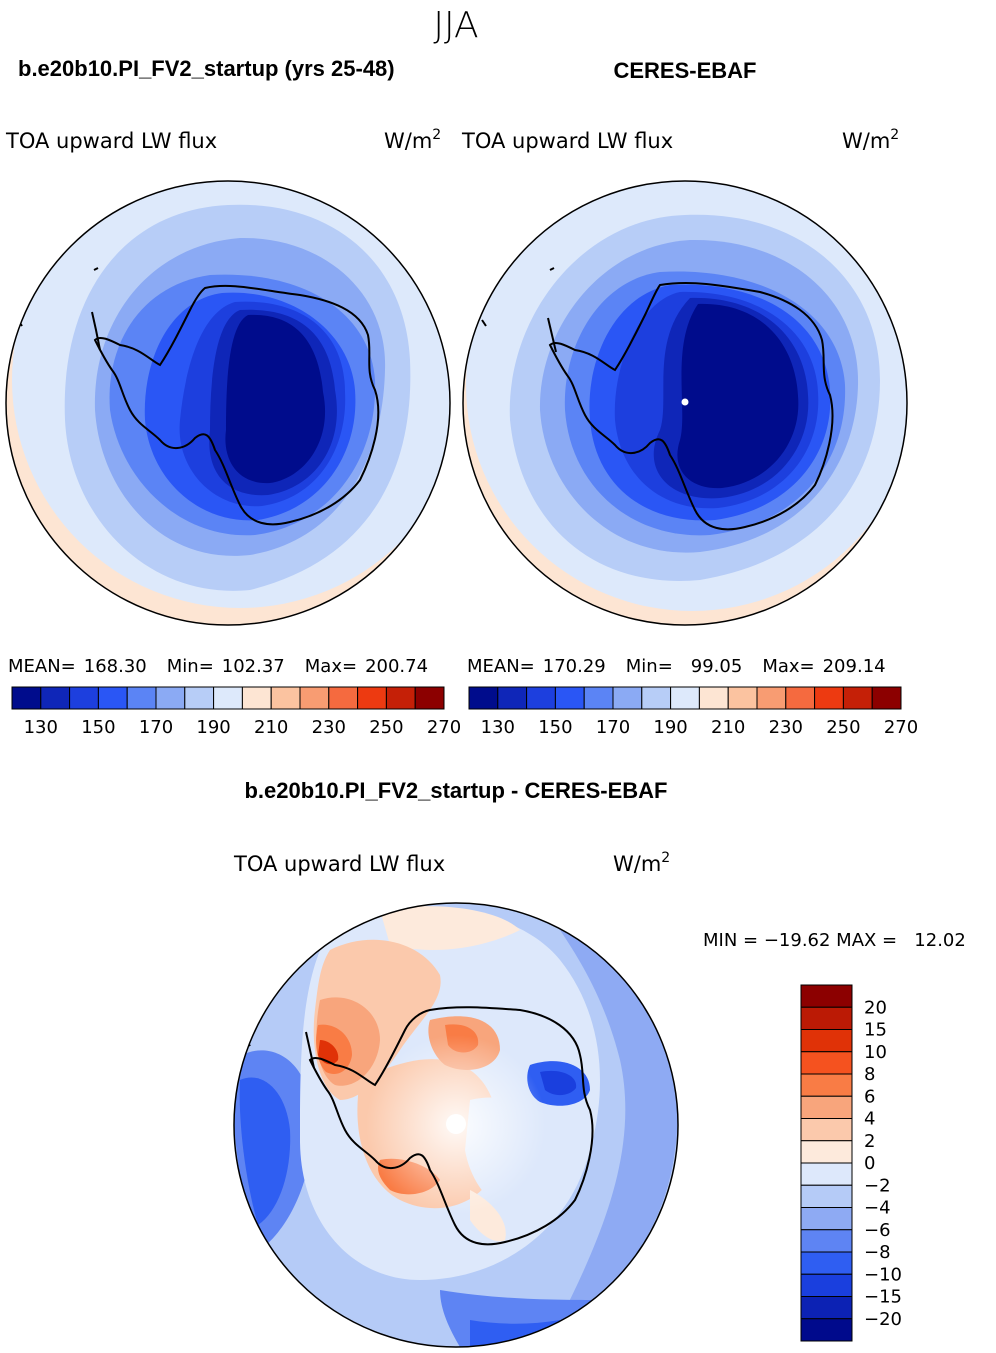 The height and width of the screenshot is (1353, 996). What do you see at coordinates (870, 140) in the screenshot?
I see `obs-units-label: W/m2` at bounding box center [870, 140].